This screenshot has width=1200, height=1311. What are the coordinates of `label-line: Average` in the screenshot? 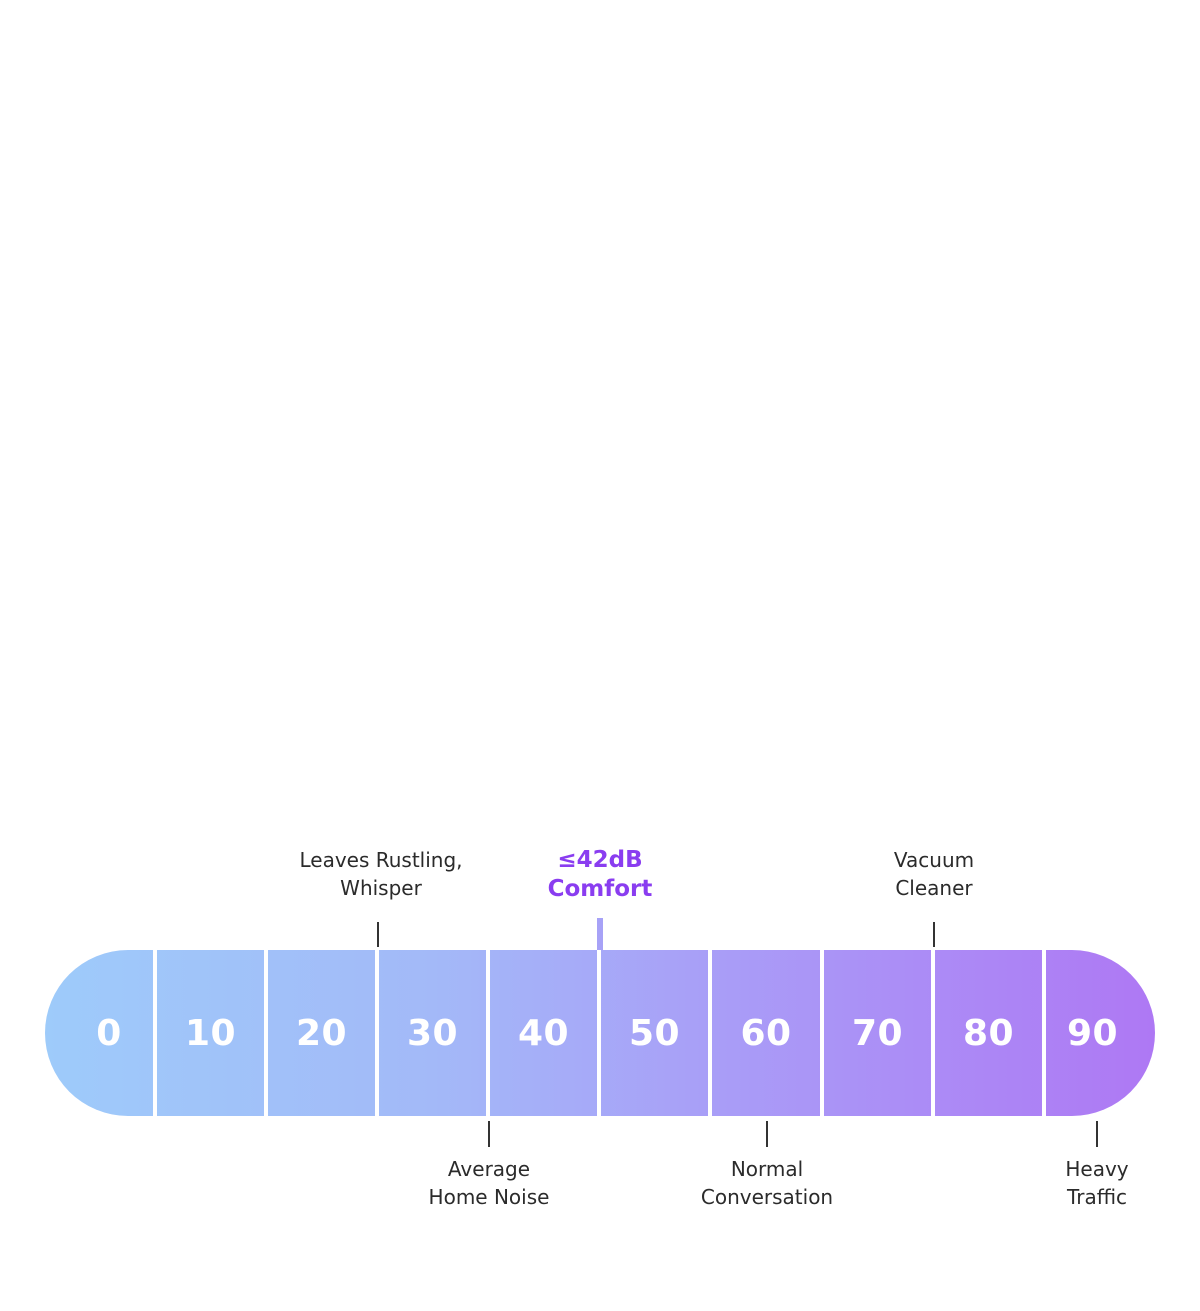 It's located at (489, 1169).